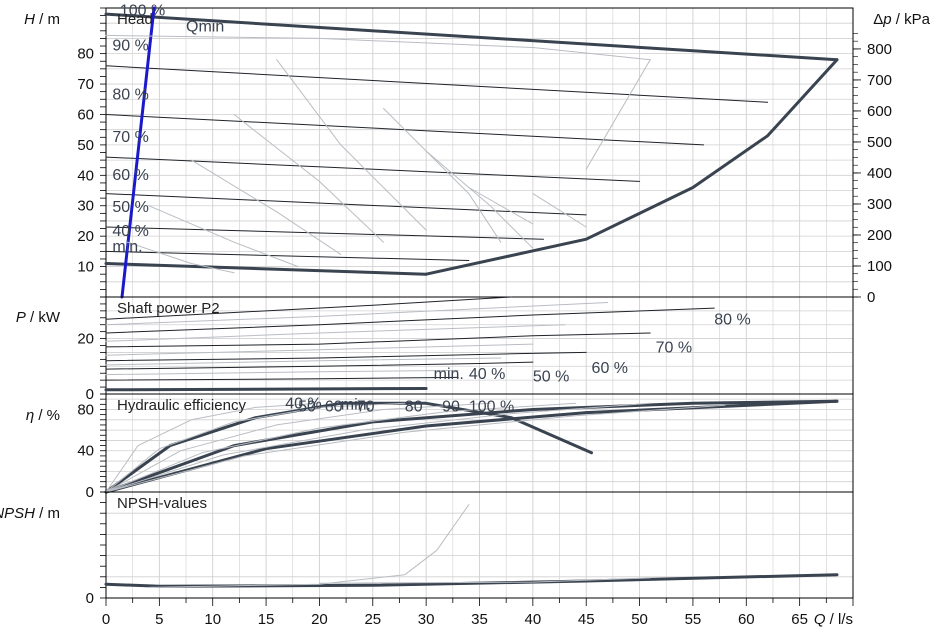 The image size is (944, 632). I want to click on x-tick-label: 65, so click(799, 619).